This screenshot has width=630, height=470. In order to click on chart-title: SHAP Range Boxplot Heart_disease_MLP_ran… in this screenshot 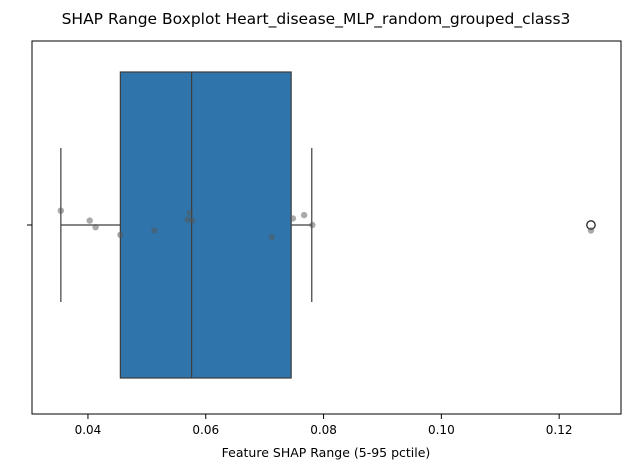, I will do `click(316, 19)`.